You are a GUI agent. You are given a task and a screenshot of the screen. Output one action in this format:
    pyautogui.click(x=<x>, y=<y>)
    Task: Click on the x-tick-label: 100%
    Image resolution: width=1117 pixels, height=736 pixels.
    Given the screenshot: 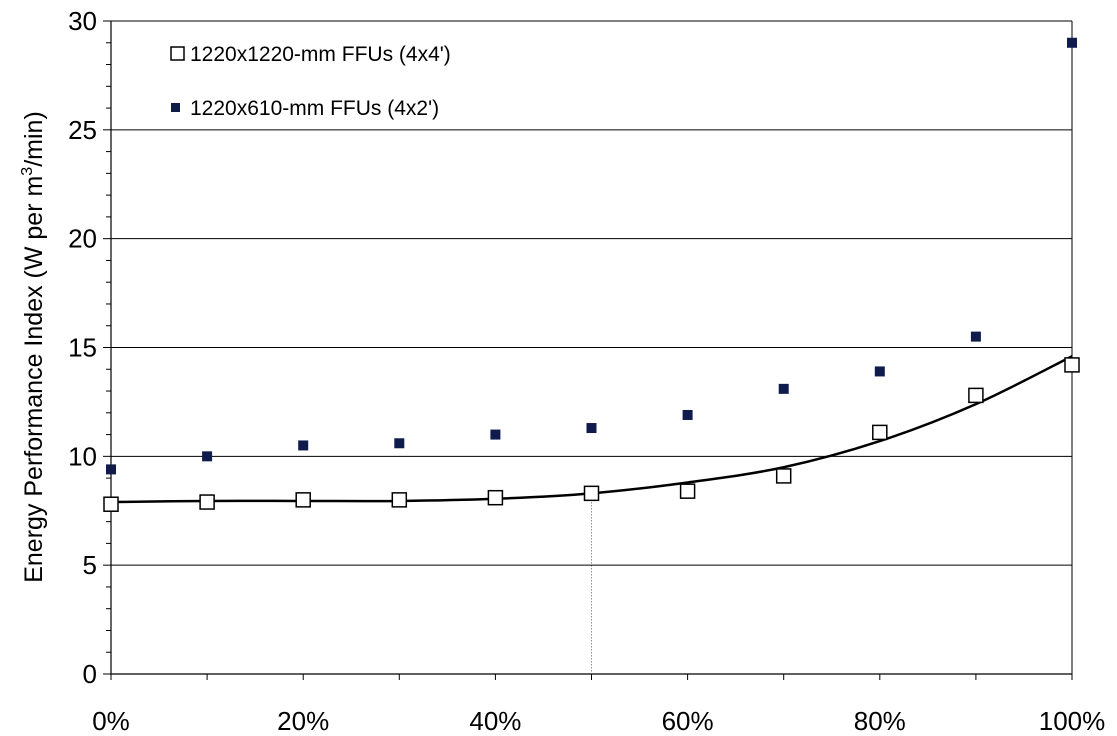 What is the action you would take?
    pyautogui.click(x=1072, y=721)
    